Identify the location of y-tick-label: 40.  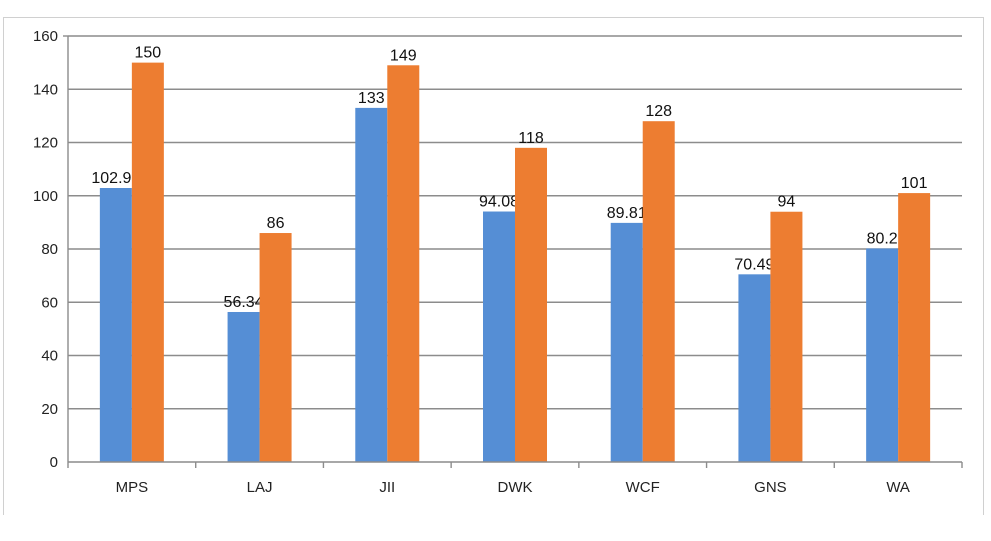
(49, 356).